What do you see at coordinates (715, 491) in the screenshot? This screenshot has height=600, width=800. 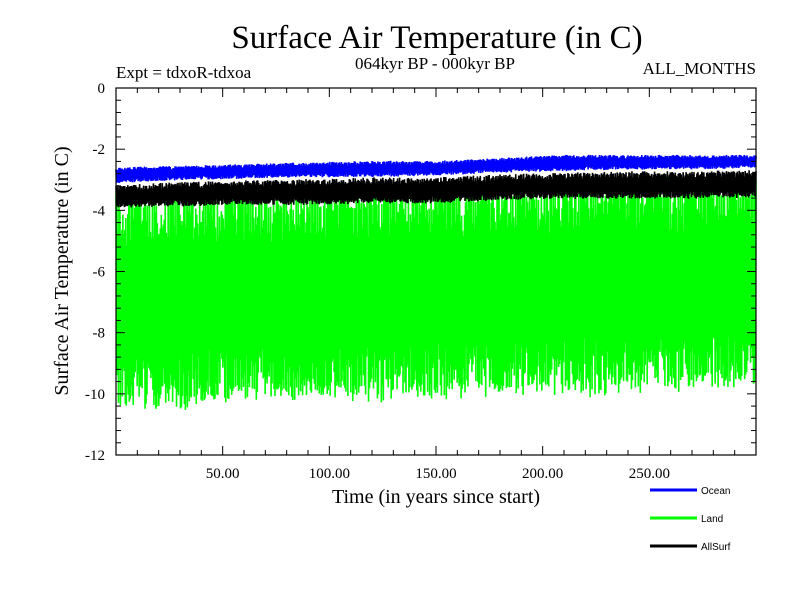 I see `legend-label-ocean: Ocean` at bounding box center [715, 491].